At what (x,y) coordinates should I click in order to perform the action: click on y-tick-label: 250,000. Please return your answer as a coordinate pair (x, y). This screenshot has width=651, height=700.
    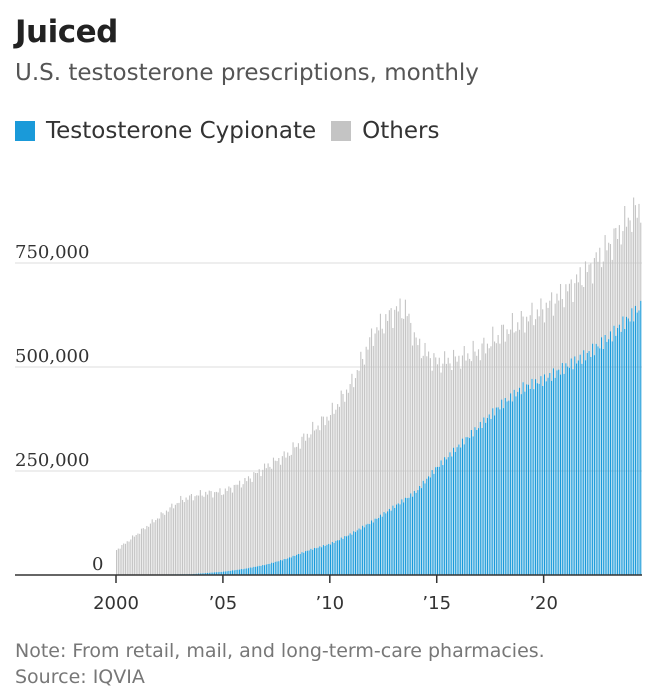
    Looking at the image, I should click on (52, 460).